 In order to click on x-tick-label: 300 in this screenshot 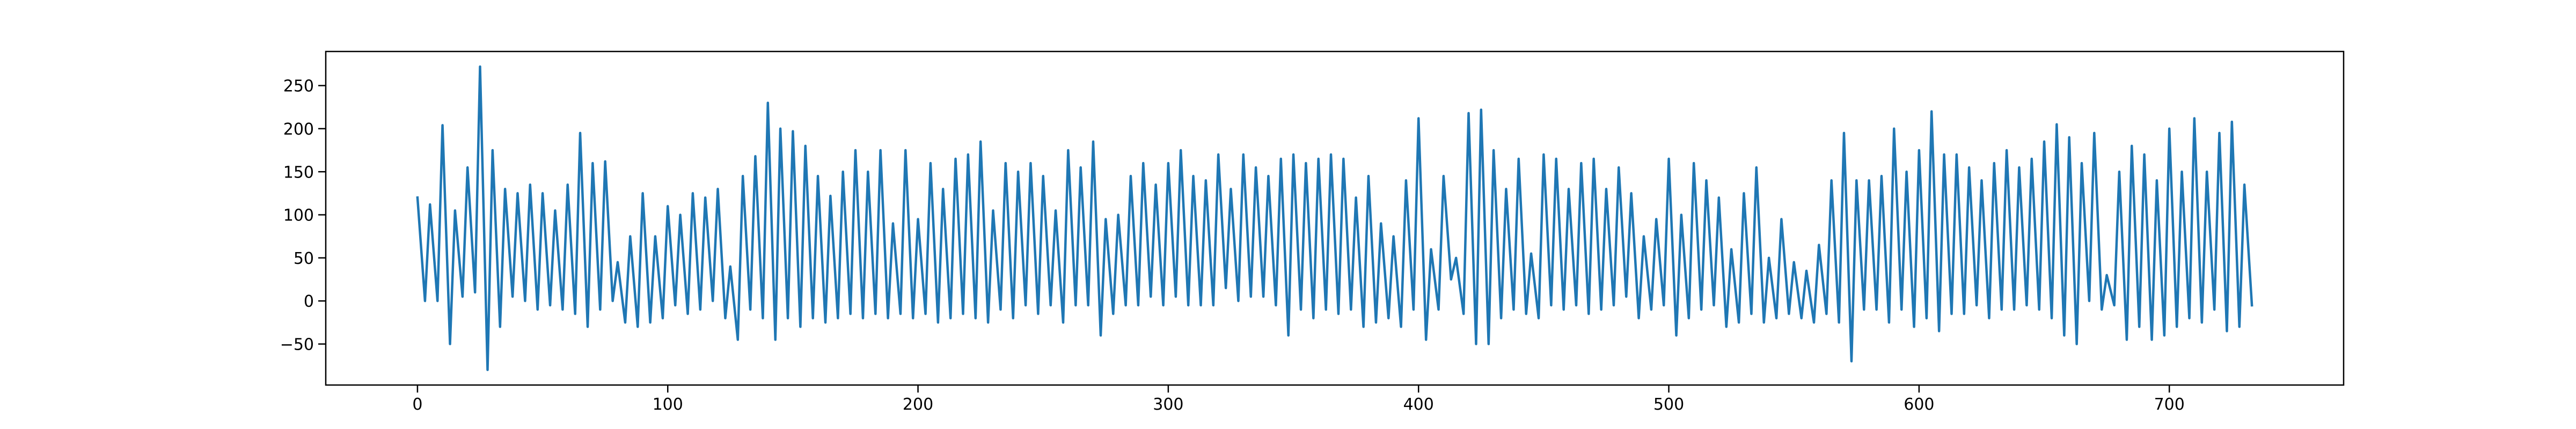, I will do `click(1168, 404)`.